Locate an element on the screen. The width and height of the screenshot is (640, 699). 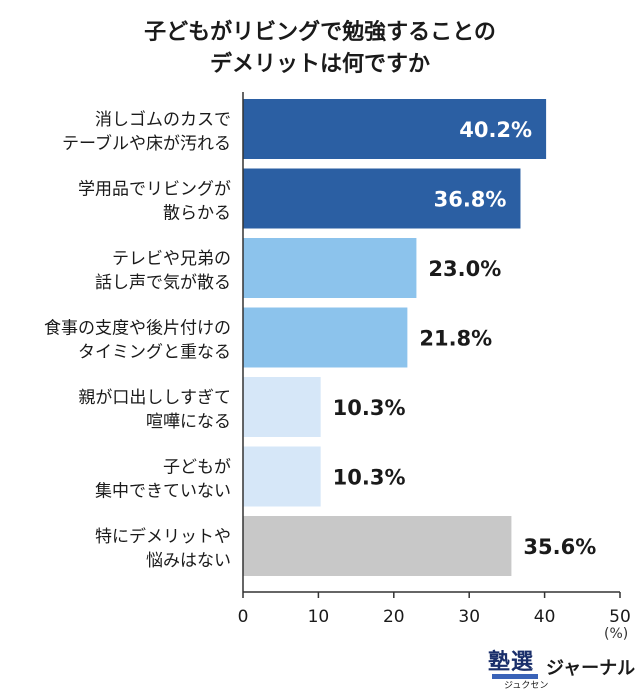
brand-logo: 塾選 ジュクセン ジャーナル is located at coordinates (563, 670).